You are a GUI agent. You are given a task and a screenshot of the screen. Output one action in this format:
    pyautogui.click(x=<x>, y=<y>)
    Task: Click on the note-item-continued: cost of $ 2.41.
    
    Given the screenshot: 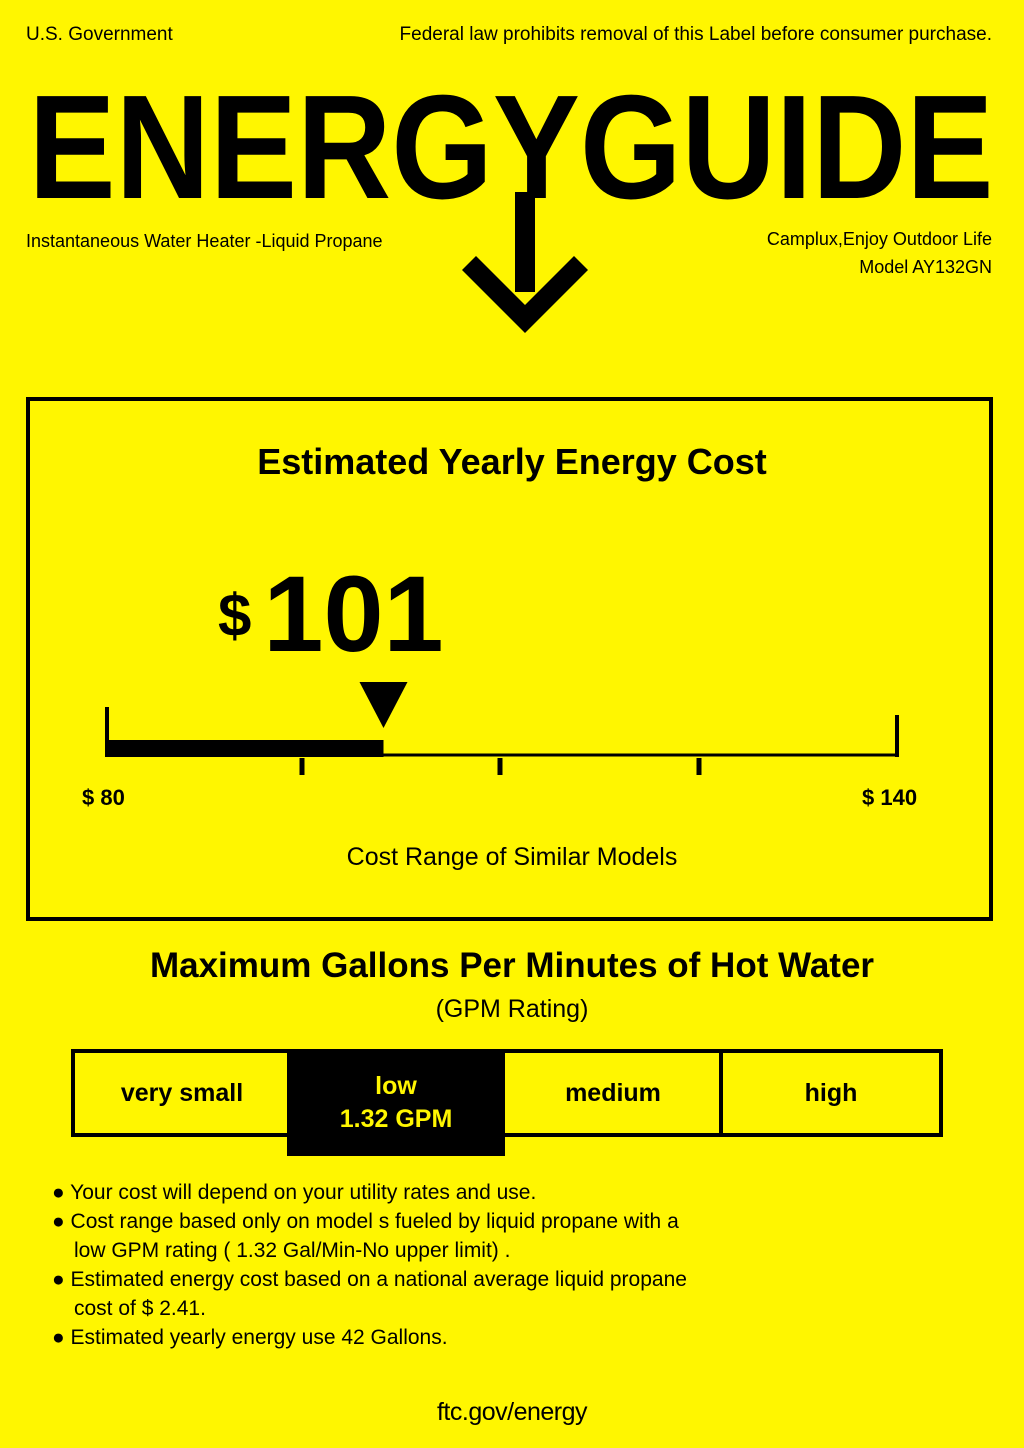 What is the action you would take?
    pyautogui.click(x=140, y=1308)
    